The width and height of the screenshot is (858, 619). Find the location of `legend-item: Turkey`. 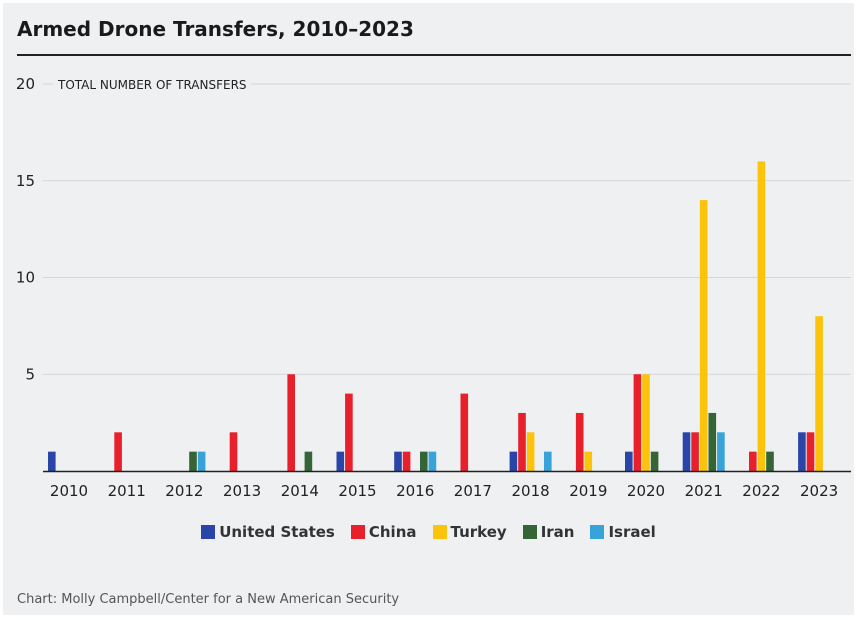

legend-item: Turkey is located at coordinates (469, 532).